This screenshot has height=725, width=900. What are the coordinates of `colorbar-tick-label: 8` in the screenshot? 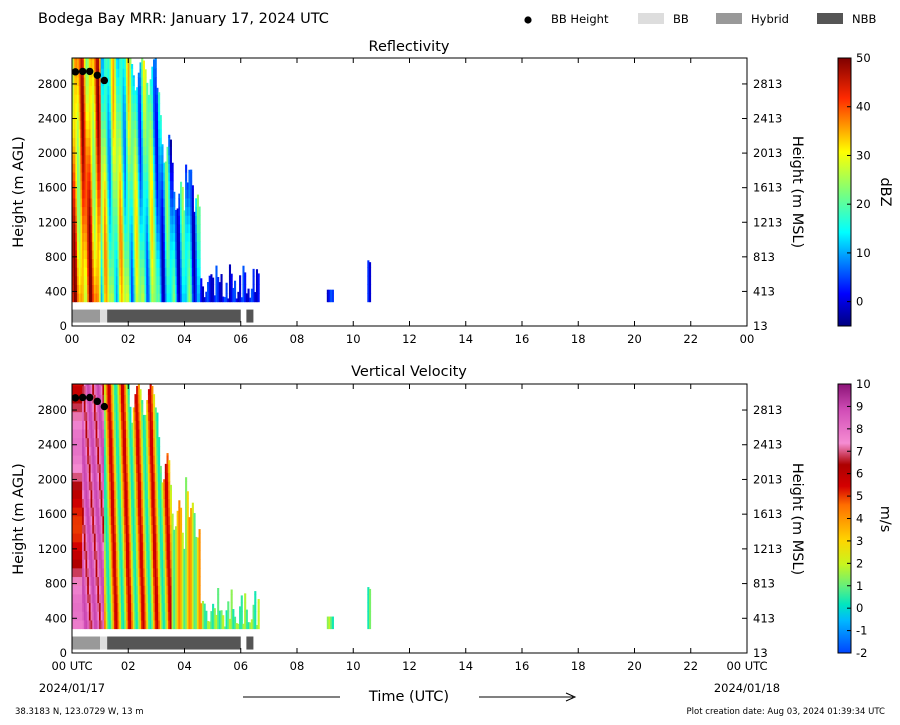 It's located at (859, 429).